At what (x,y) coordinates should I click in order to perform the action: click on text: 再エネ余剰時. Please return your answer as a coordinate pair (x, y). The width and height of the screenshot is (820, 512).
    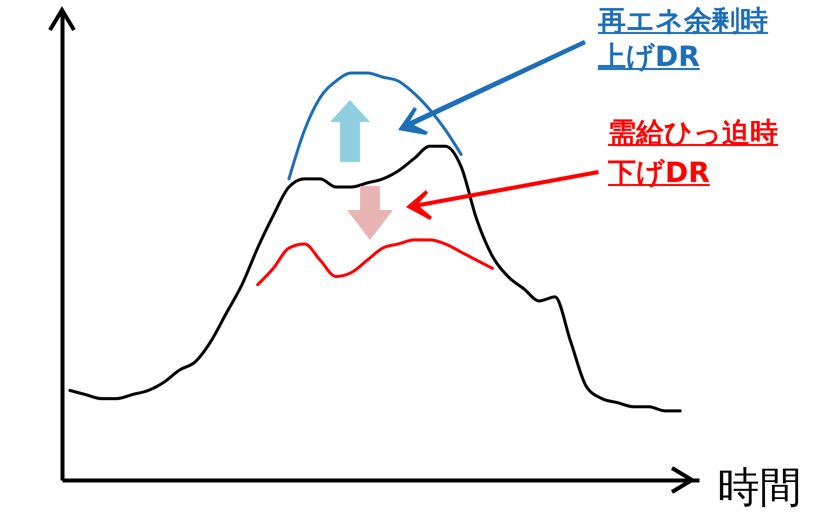
    Looking at the image, I should click on (683, 21).